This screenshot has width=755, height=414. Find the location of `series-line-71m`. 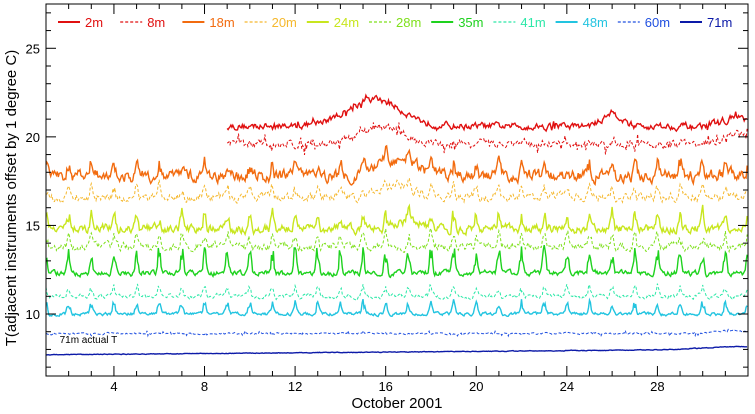

series-line-71m is located at coordinates (397, 350).